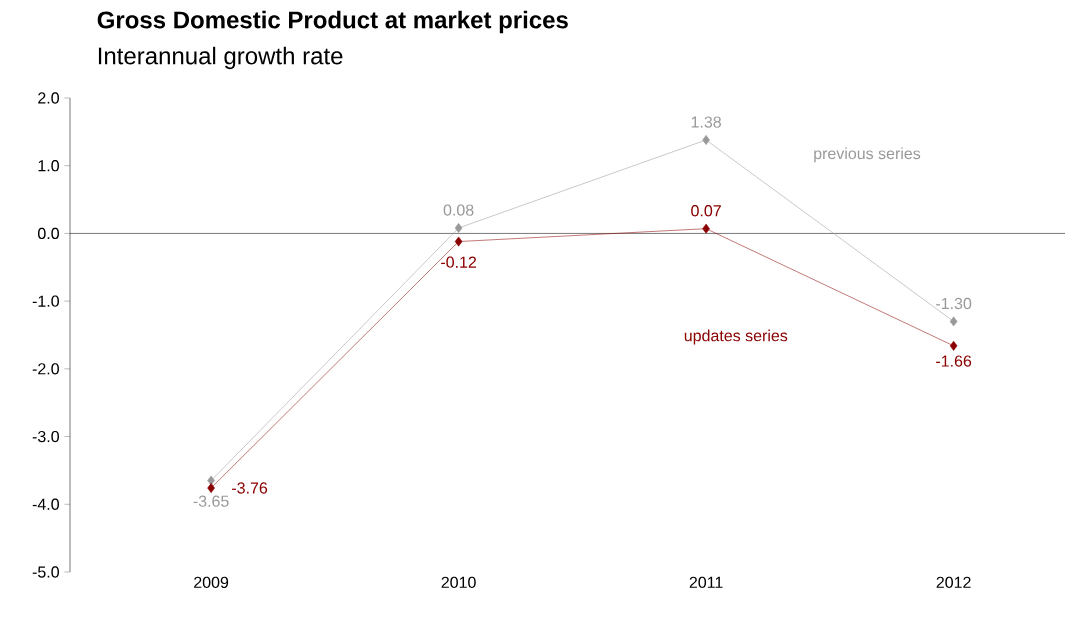  I want to click on x-tick-label: 2011, so click(706, 582).